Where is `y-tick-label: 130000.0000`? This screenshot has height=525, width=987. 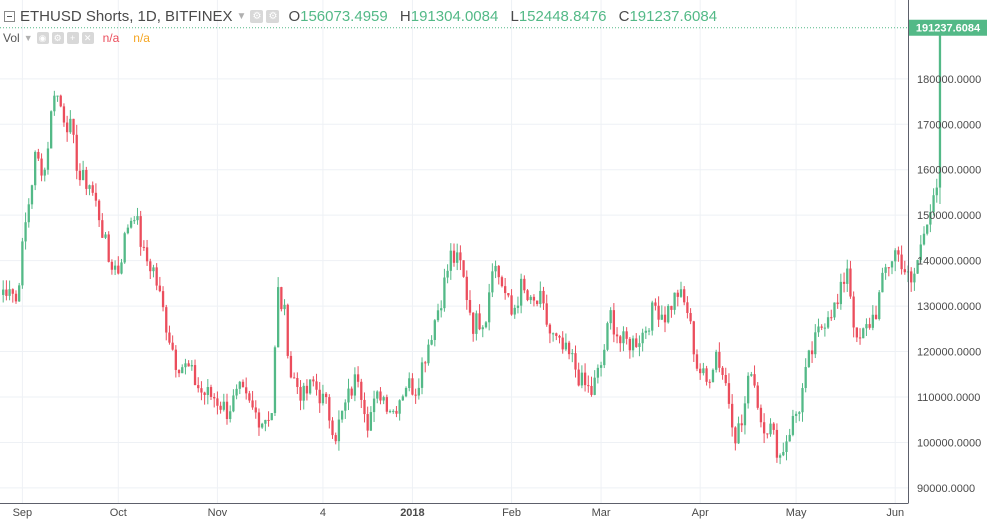 y-tick-label: 130000.0000 is located at coordinates (949, 307).